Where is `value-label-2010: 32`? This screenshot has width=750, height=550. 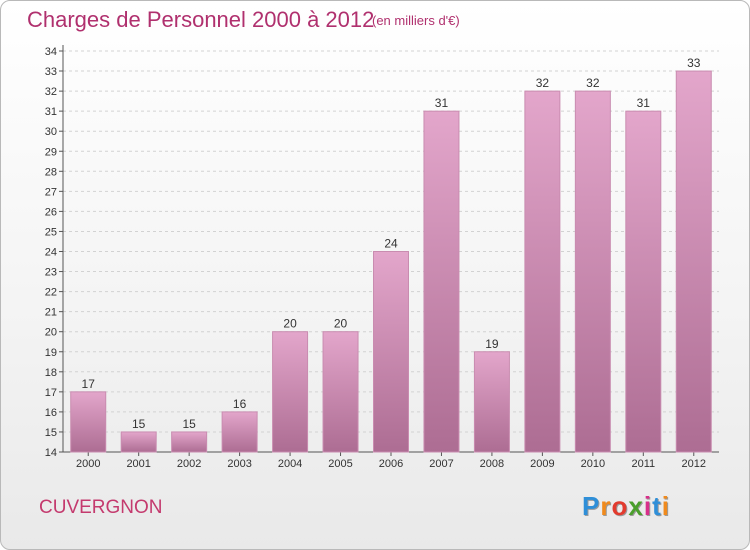 value-label-2010: 32 is located at coordinates (593, 83).